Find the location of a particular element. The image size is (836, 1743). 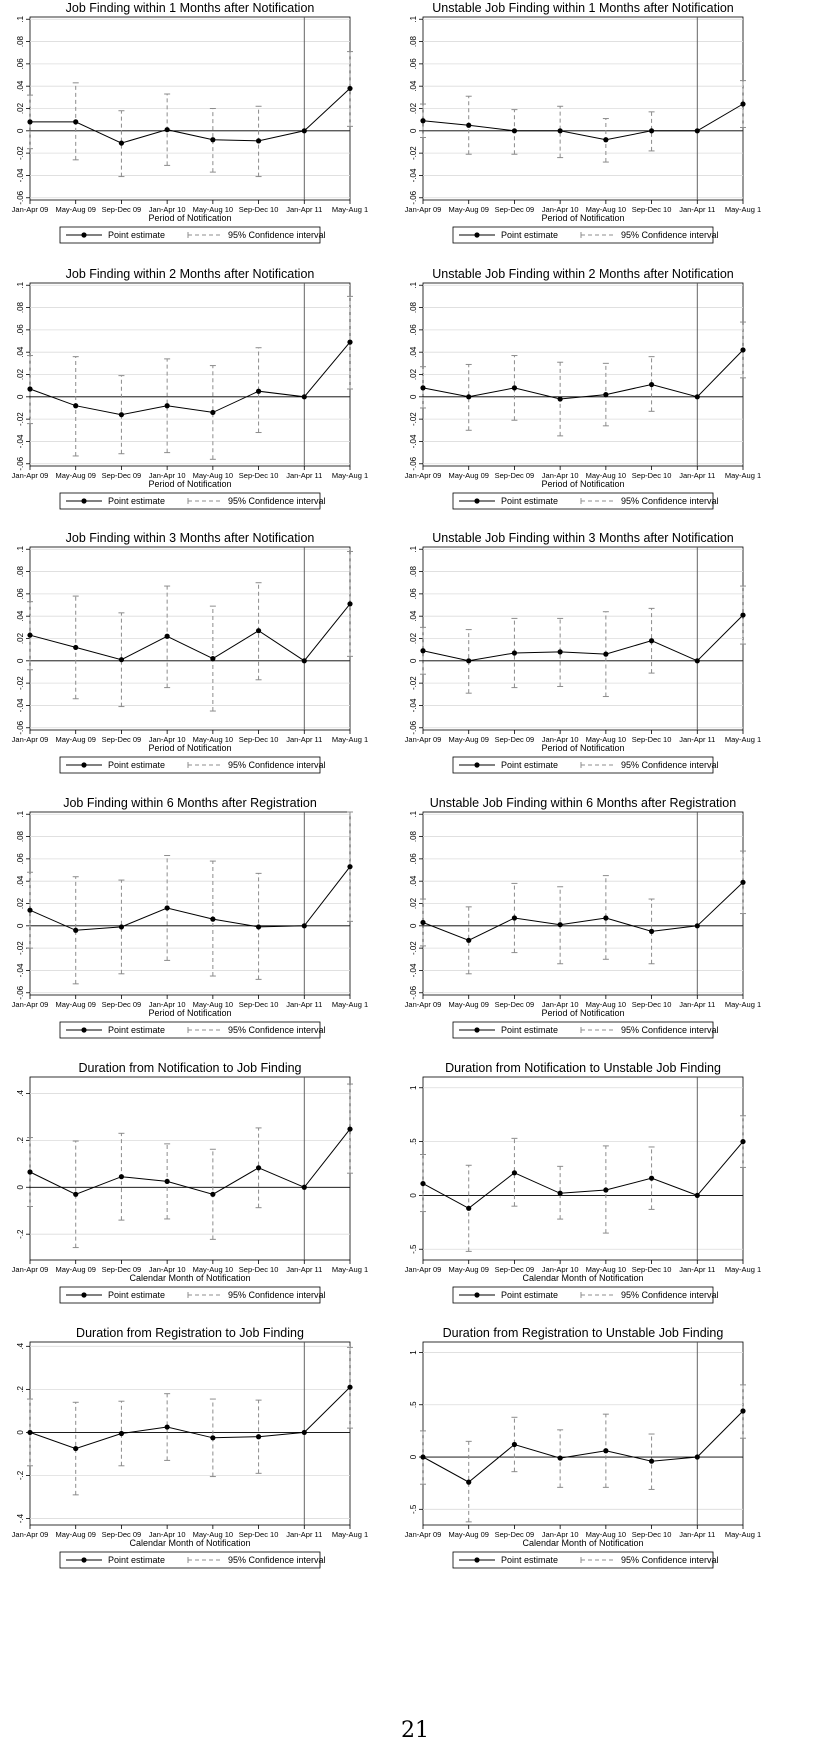

x-axis-label: Period of Notification is located at coordinates (189, 218).